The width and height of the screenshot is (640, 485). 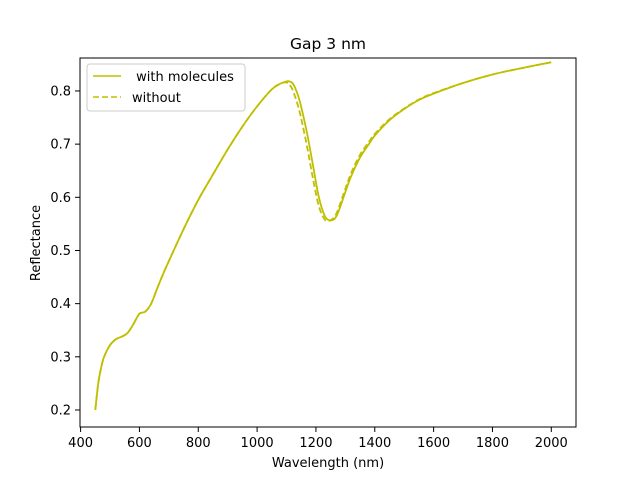 I want to click on y-tick-label: 0.2, so click(x=60, y=410).